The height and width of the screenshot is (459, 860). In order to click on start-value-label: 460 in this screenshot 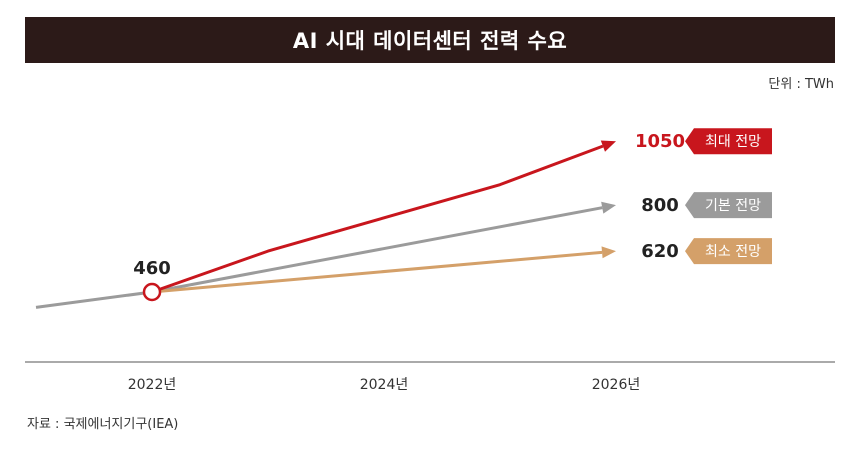, I will do `click(152, 268)`.